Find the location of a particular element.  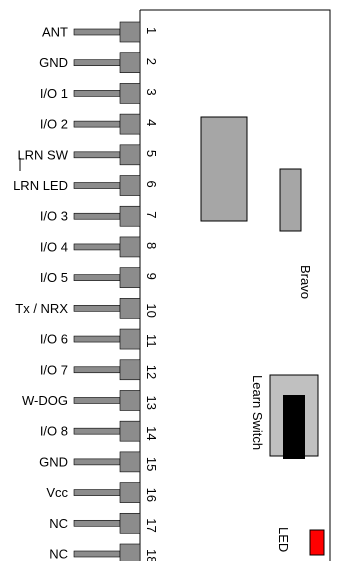

pin-row: I/O 6 11 is located at coordinates (99, 339).